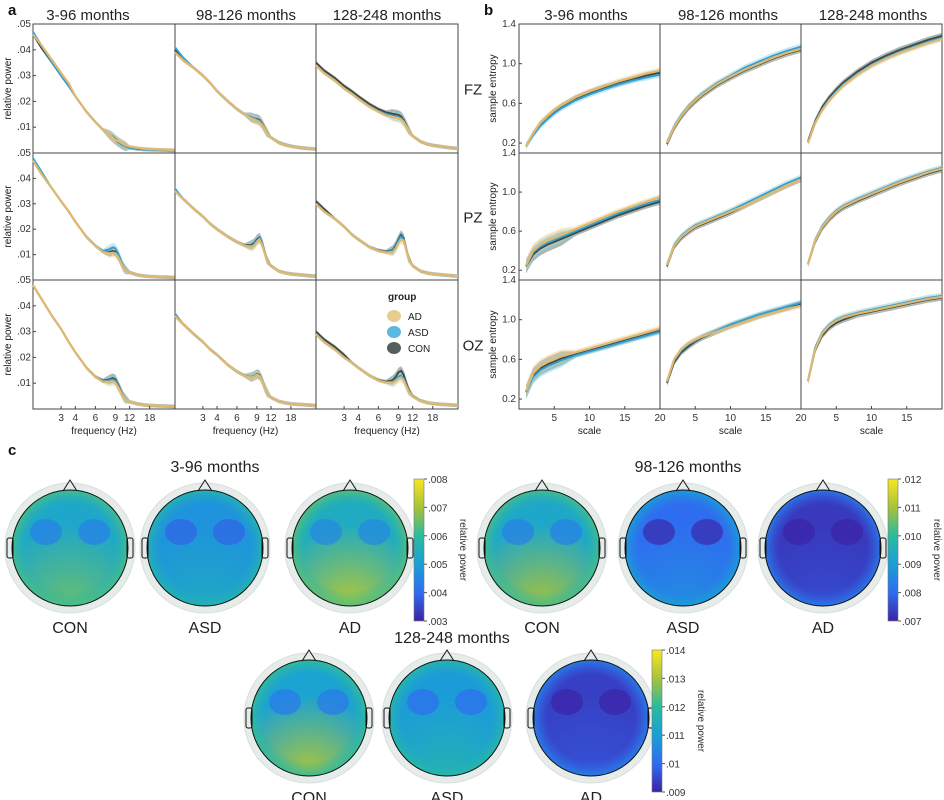 Image resolution: width=944 pixels, height=800 pixels. I want to click on topo-colorbar-tick-label: .014, so click(676, 651).